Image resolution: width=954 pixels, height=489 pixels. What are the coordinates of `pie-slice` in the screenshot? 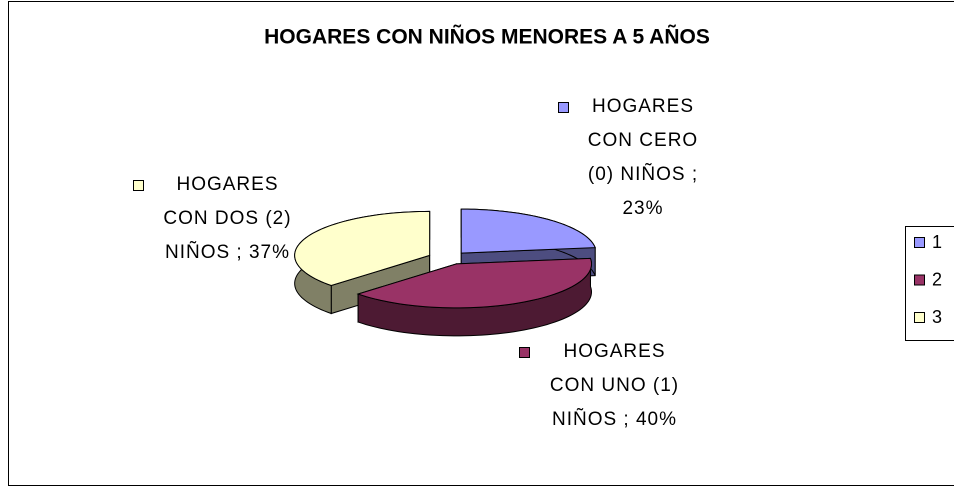 It's located at (474, 297).